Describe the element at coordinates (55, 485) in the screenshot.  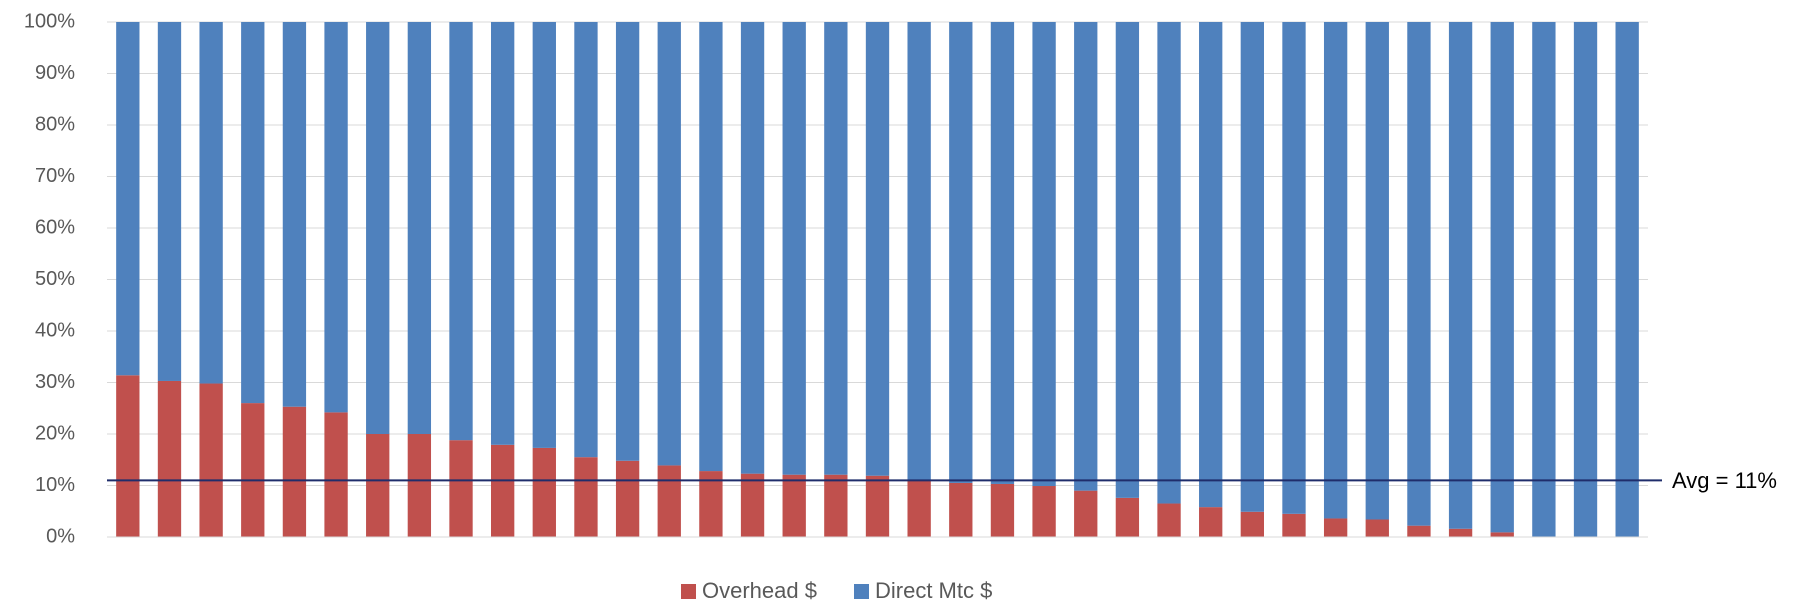
I see `y-tick-label: 10%` at that location.